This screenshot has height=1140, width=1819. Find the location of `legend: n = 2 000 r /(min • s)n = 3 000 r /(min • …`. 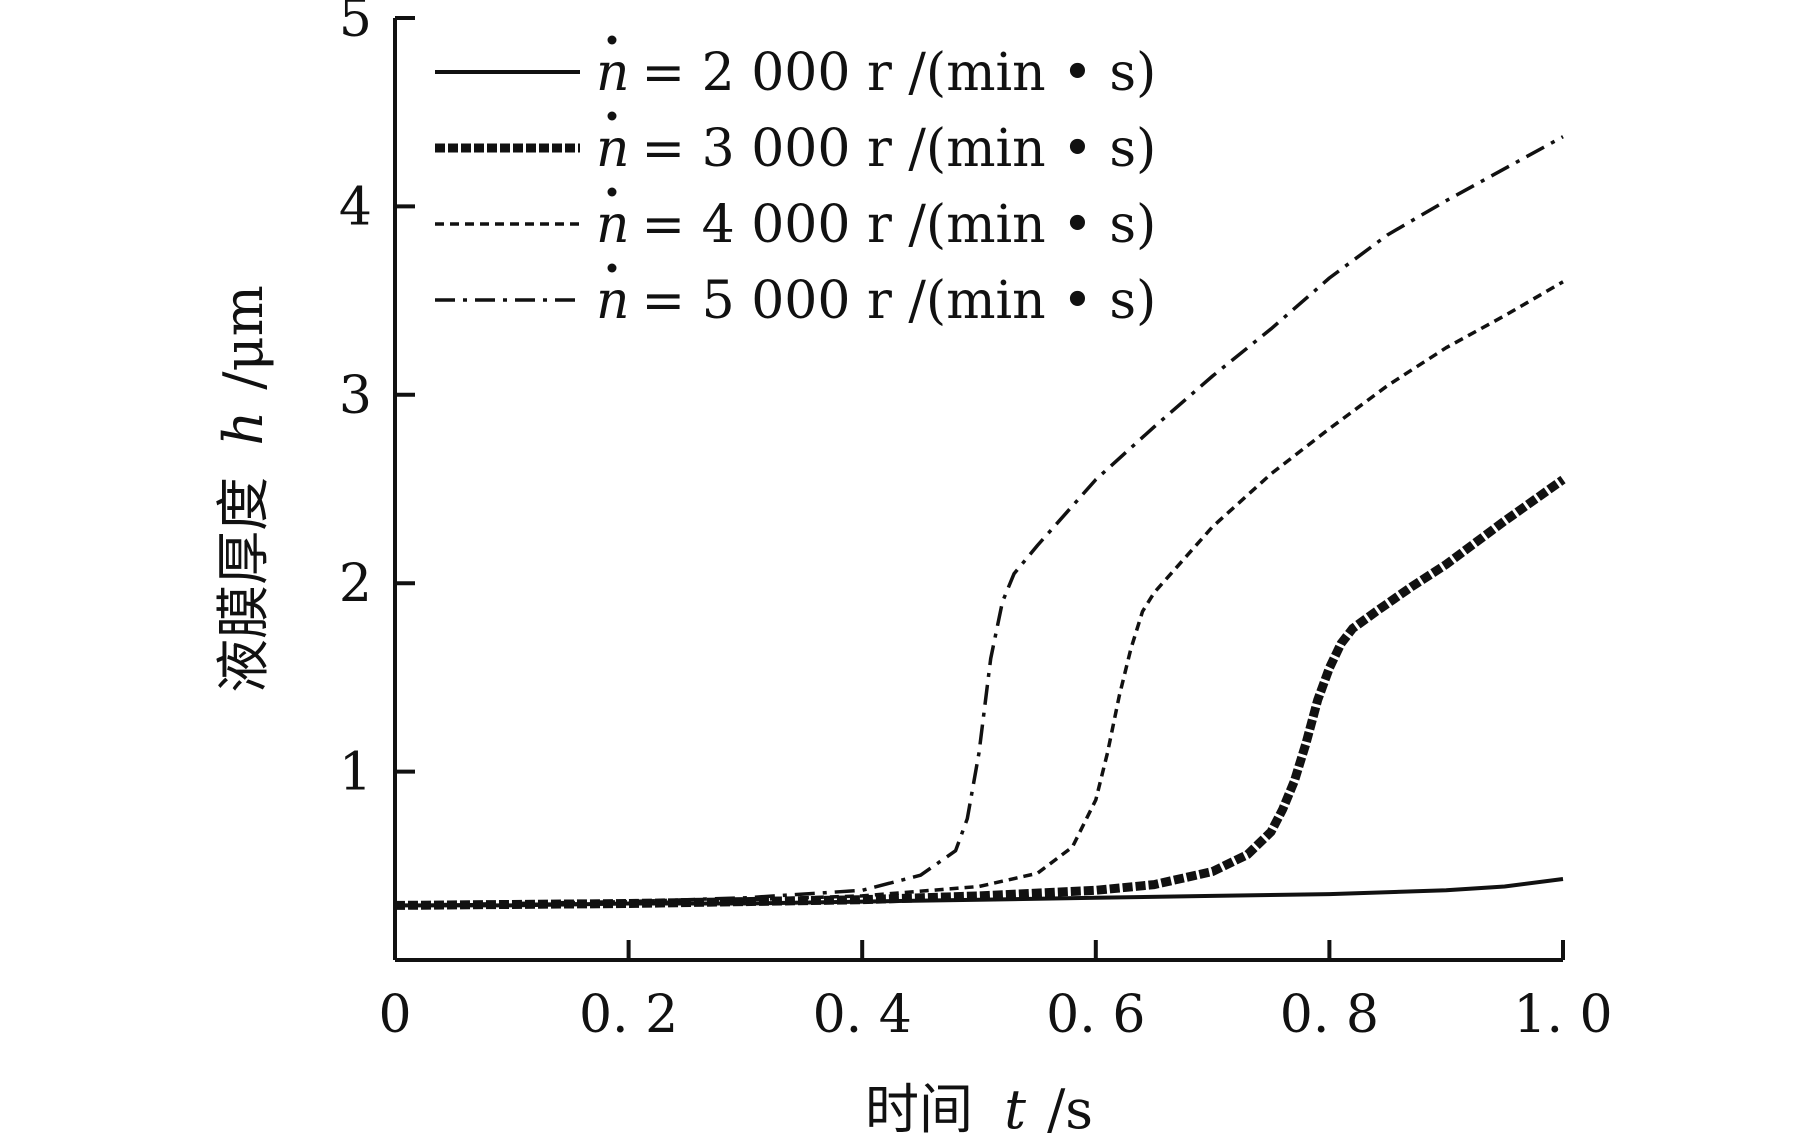

legend: n = 2 000 r /(min • s)n = 3 000 r /(min • … is located at coordinates (795, 183).